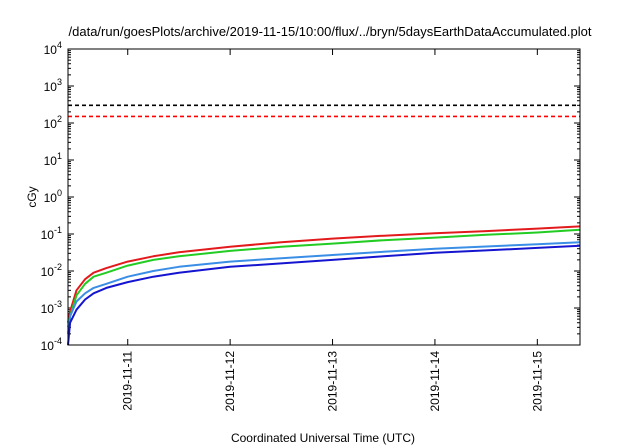 This screenshot has height=448, width=640. Describe the element at coordinates (53, 85) in the screenshot. I see `y-tick-label: 10³` at that location.